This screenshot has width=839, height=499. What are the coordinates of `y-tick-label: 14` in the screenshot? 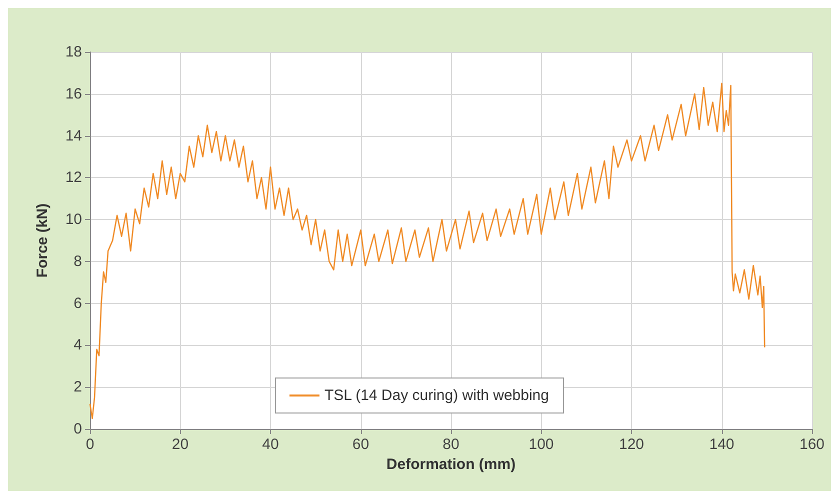 It's located at (73, 135).